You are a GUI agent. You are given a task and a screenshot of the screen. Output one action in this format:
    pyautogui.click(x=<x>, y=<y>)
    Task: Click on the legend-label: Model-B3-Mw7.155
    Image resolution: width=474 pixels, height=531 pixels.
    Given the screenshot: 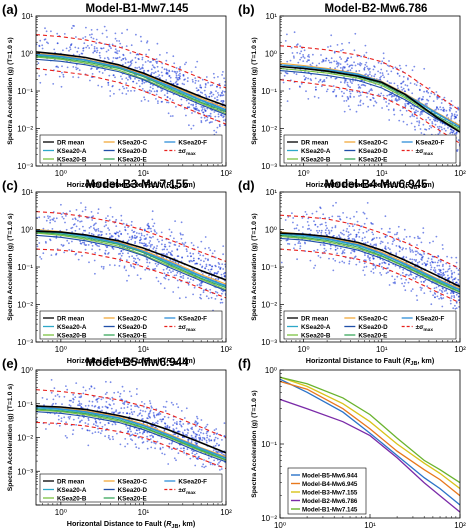 What is the action you would take?
    pyautogui.click(x=330, y=492)
    